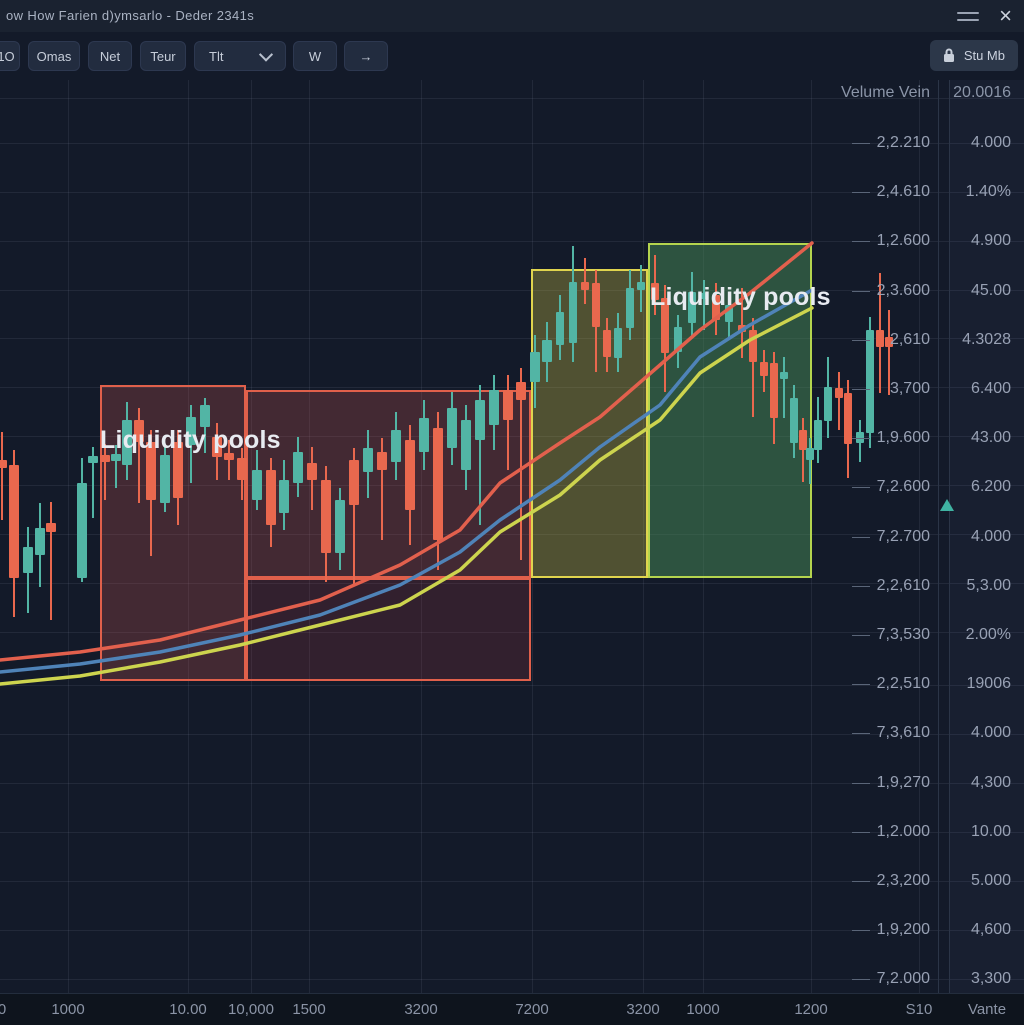 The height and width of the screenshot is (1025, 1024). What do you see at coordinates (110, 56) in the screenshot?
I see `toolbar-button-net: Net` at bounding box center [110, 56].